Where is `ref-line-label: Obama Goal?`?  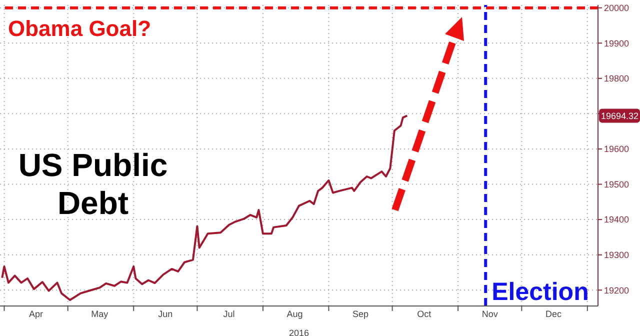
ref-line-label: Obama Goal? is located at coordinates (80, 28).